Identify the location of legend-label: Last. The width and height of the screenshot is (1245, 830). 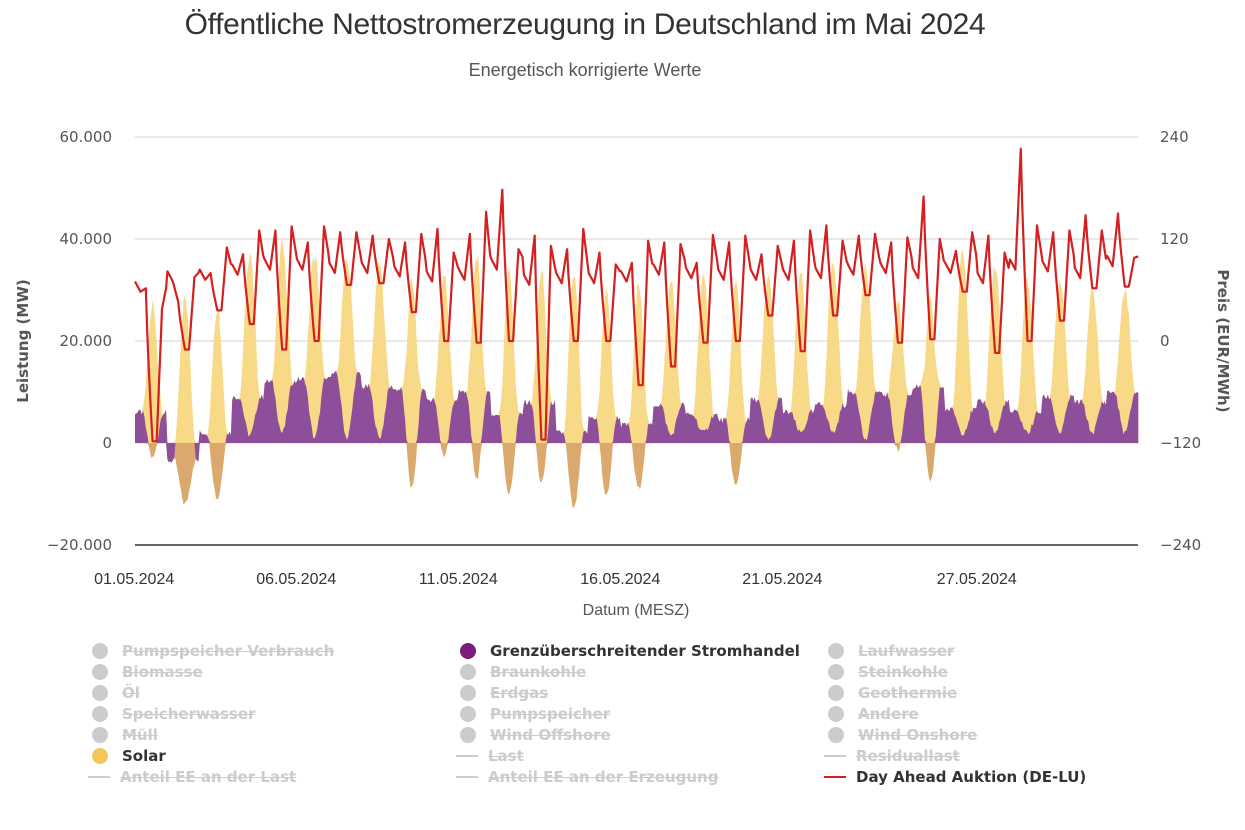
(506, 755).